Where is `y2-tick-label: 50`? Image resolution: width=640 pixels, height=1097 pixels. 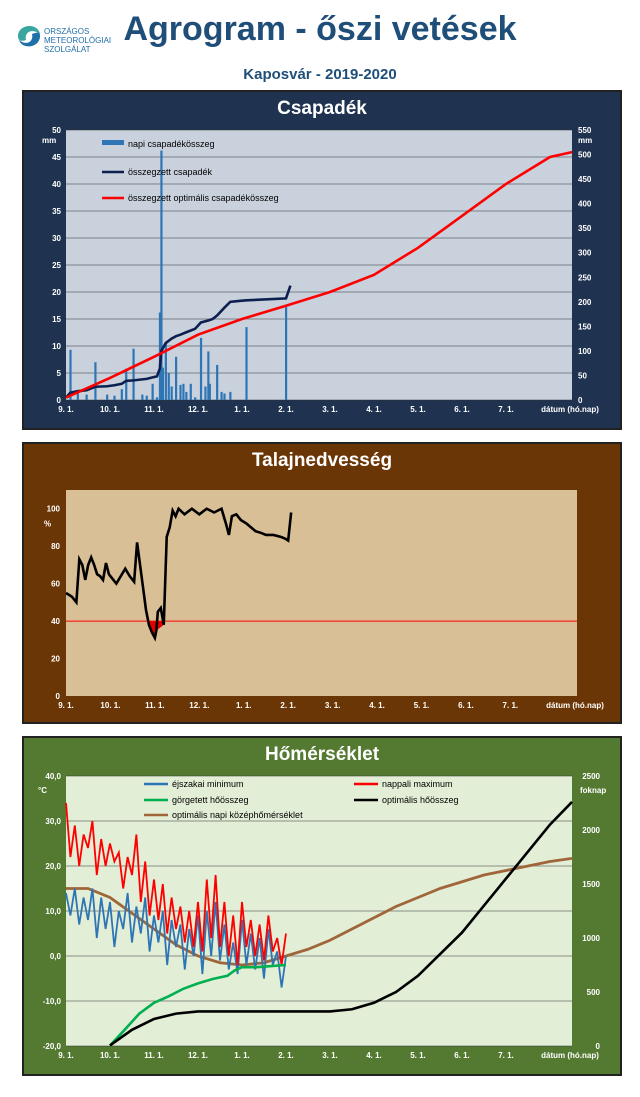
y2-tick-label: 50 is located at coordinates (582, 375).